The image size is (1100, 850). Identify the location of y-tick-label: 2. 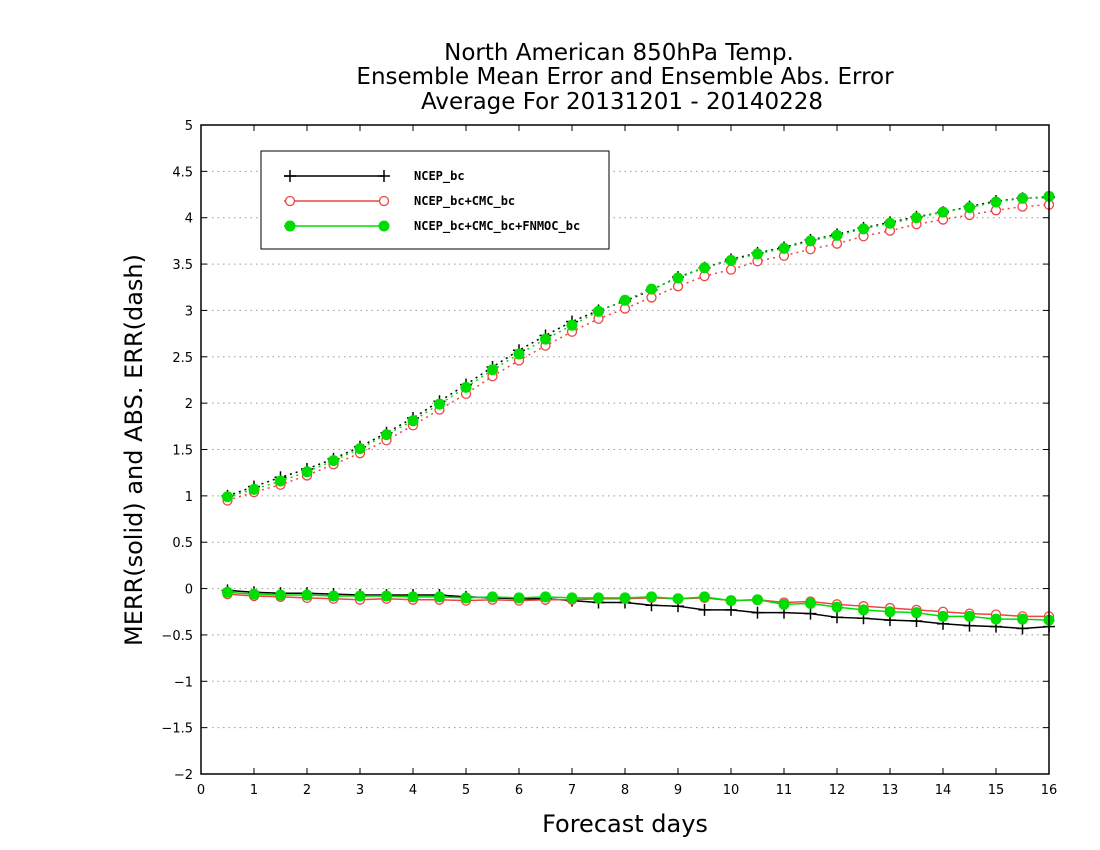
(189, 404).